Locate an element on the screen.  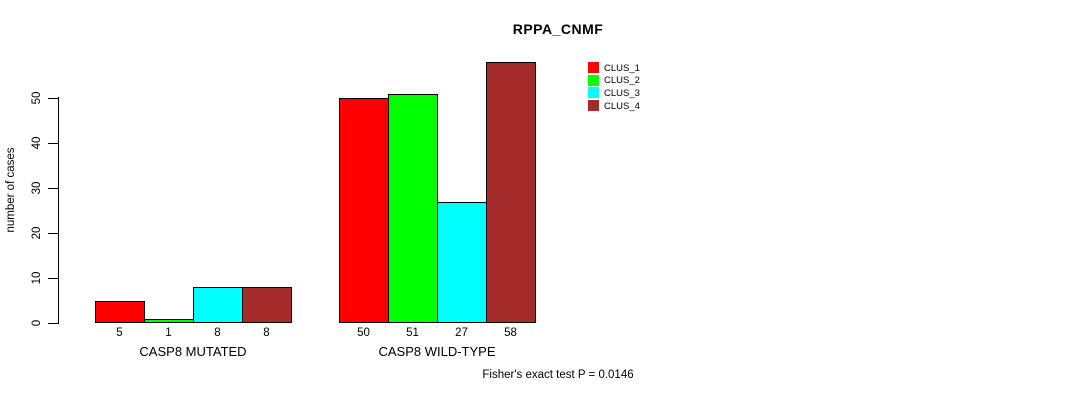
bar-value-label: 51 is located at coordinates (412, 333).